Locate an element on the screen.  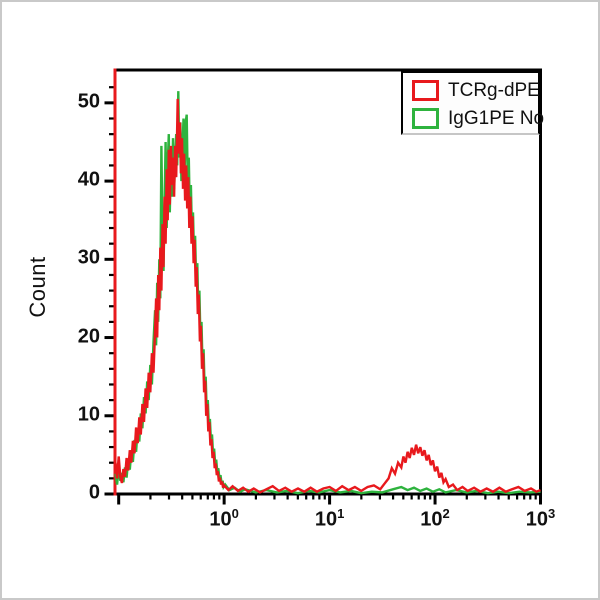
legend-item-igg1pe: IgG1PE No is located at coordinates (478, 118).